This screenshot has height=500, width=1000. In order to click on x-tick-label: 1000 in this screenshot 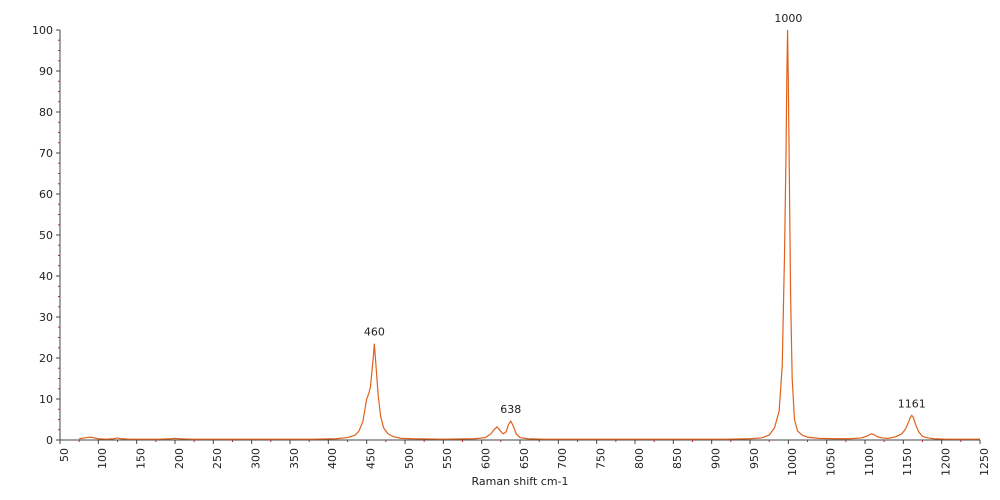, I will do `click(792, 462)`.